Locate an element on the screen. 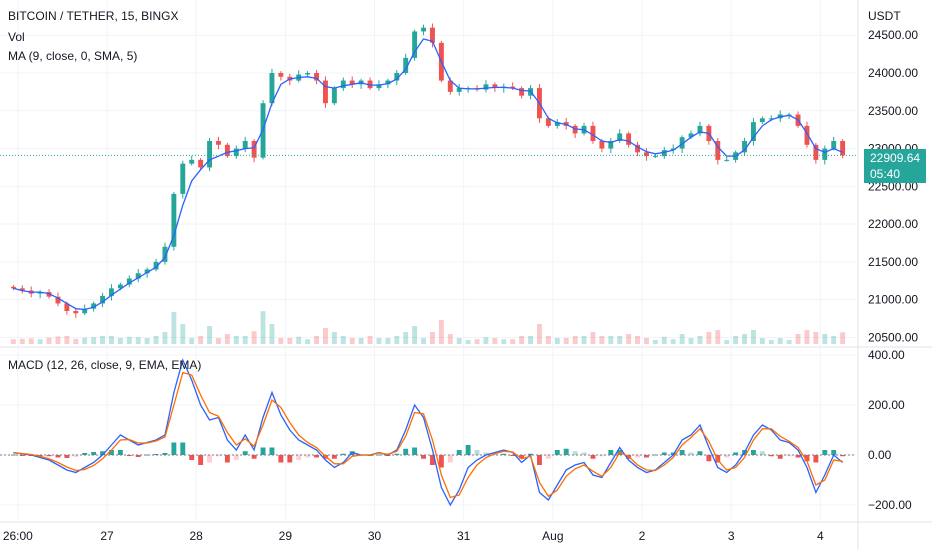 The width and height of the screenshot is (932, 550). price-tick-label: 21000.00 is located at coordinates (893, 300).